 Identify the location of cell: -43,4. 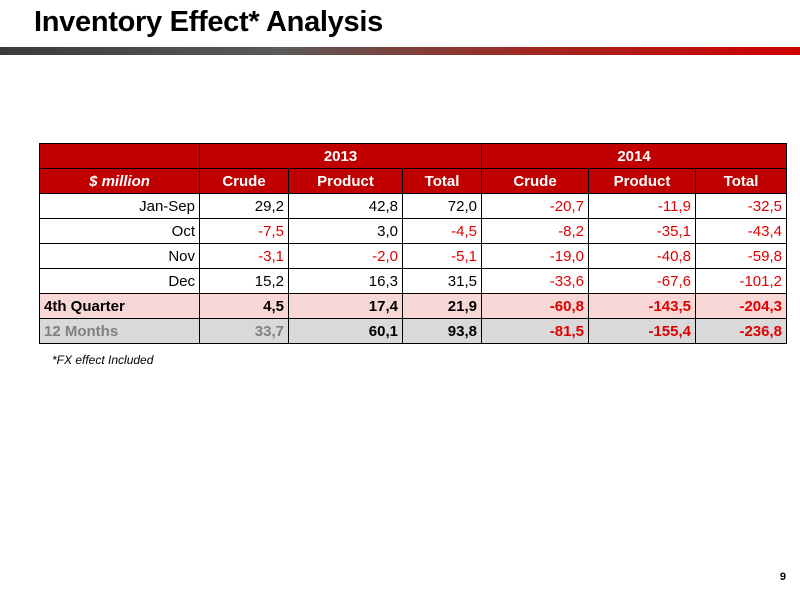
(741, 231).